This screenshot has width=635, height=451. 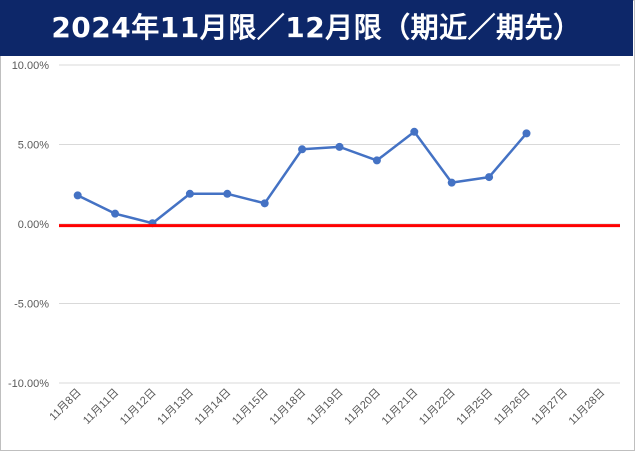 I want to click on x-tick-label: 11月13日, so click(x=175, y=407).